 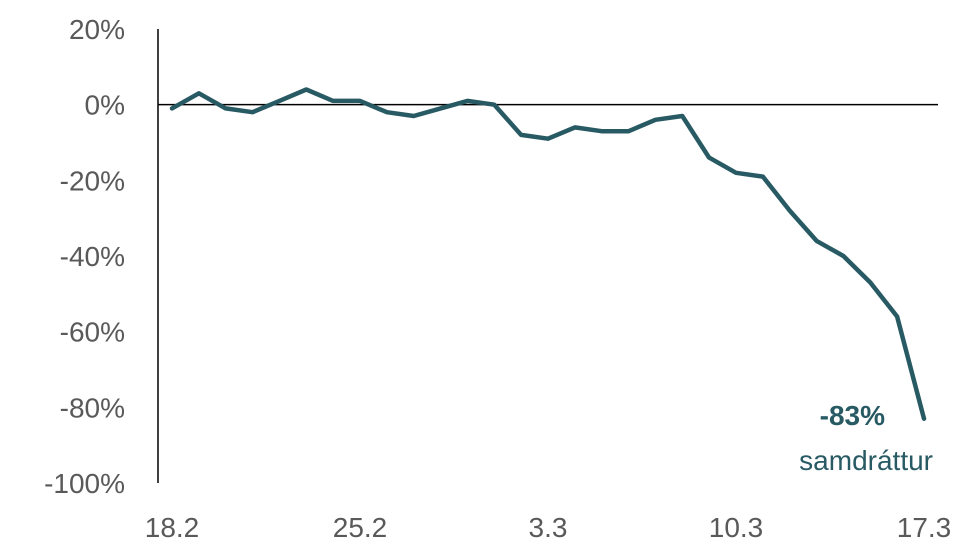 What do you see at coordinates (172, 527) in the screenshot?
I see `x-tick-label: 18.2` at bounding box center [172, 527].